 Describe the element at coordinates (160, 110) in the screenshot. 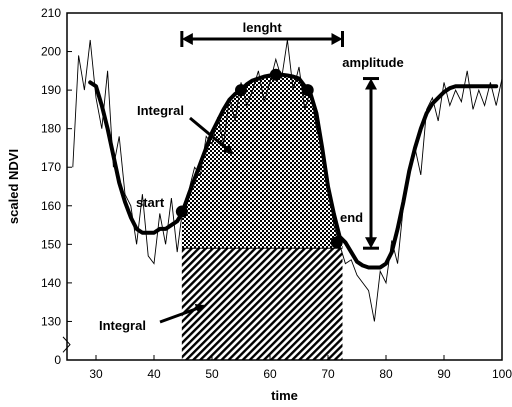

I see `integral-upper-label: Integral` at that location.